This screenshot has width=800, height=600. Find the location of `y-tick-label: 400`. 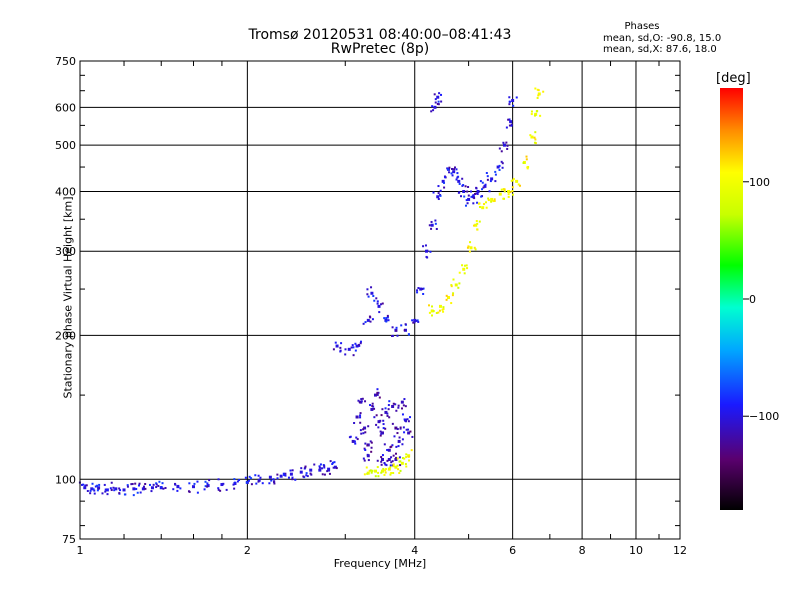

y-tick-label: 400 is located at coordinates (65, 191).